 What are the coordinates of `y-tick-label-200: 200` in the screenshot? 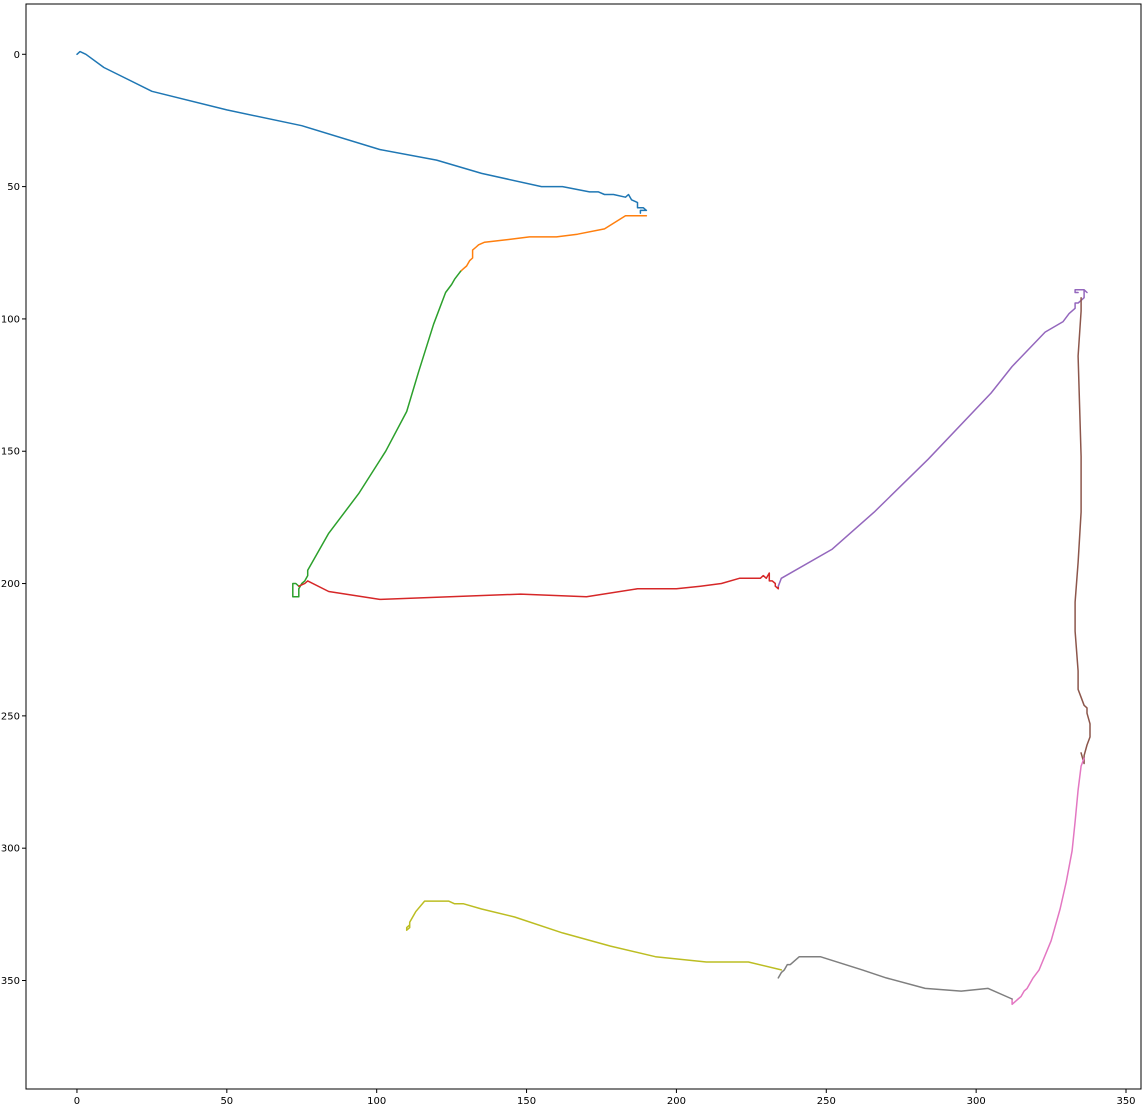 It's located at (10, 584).